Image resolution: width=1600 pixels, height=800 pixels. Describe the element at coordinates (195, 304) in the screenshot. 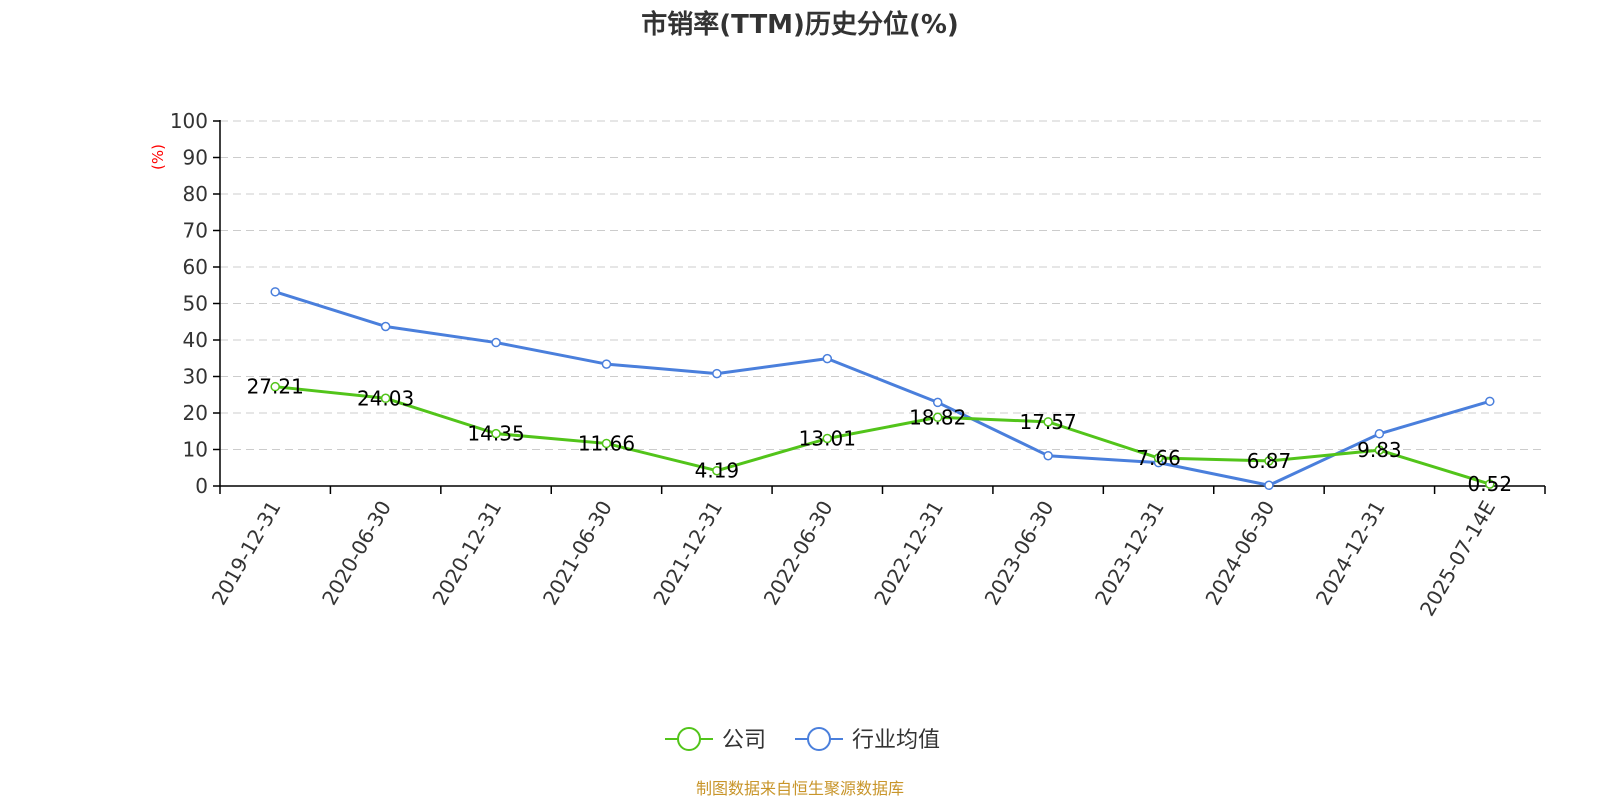

I see `y-tick-label: 50` at that location.